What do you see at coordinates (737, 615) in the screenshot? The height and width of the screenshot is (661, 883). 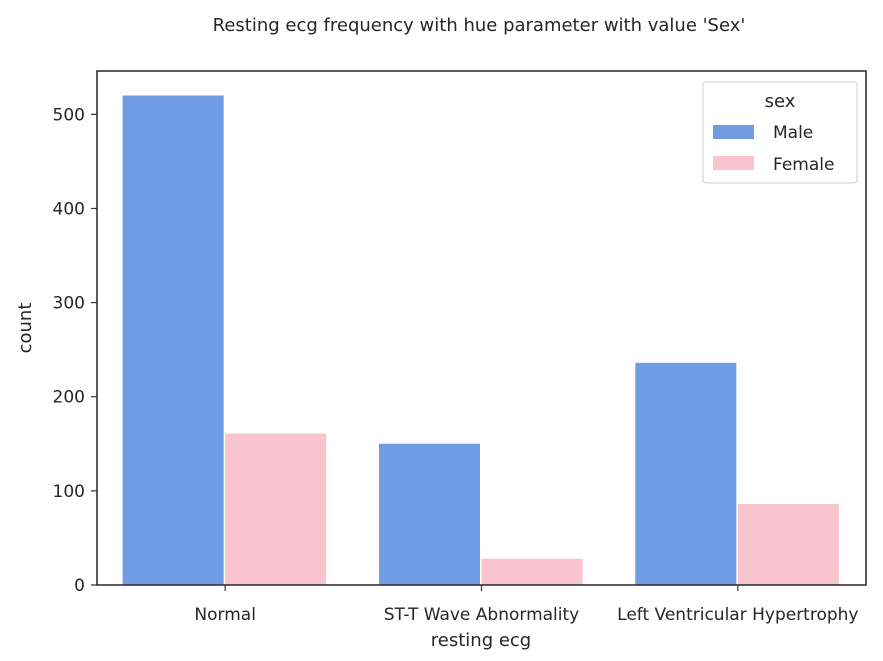 I see `x-tick-label: Left Ventricular Hypertrophy` at bounding box center [737, 615].